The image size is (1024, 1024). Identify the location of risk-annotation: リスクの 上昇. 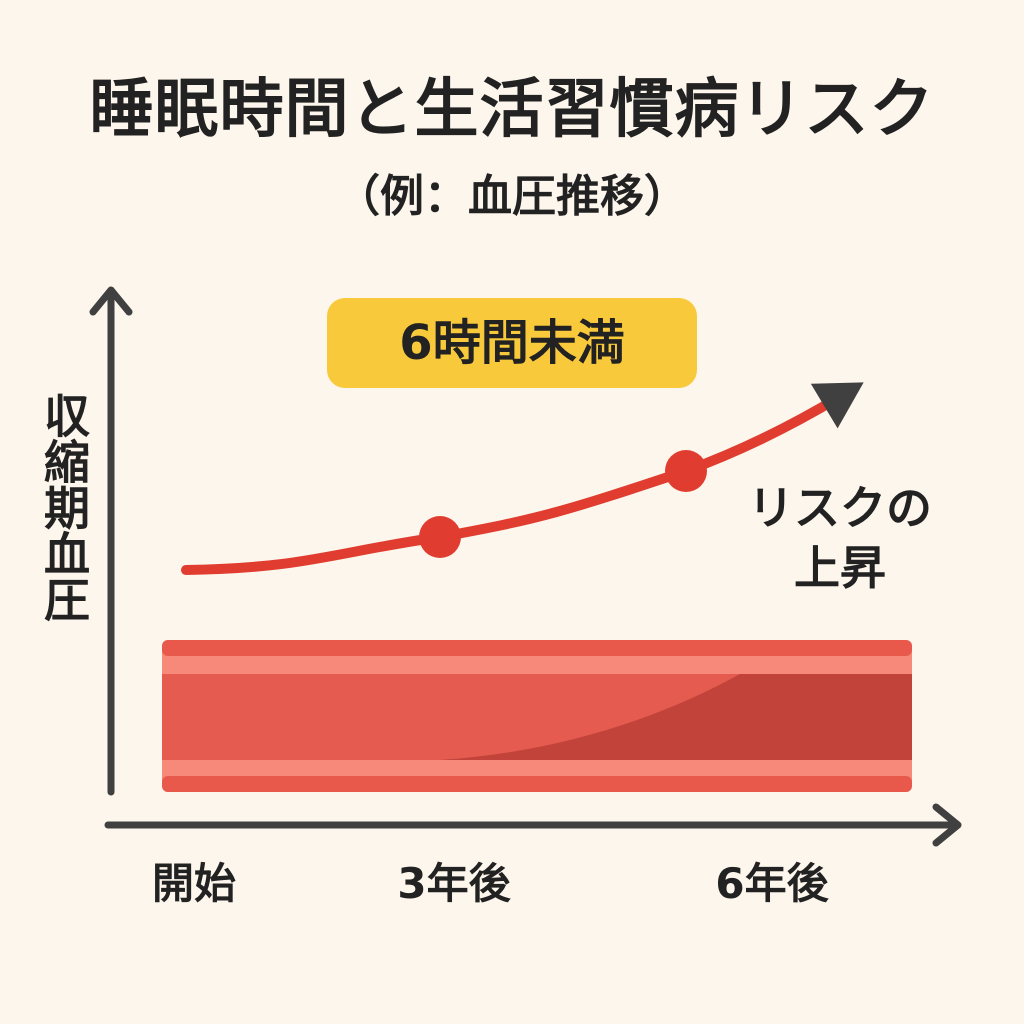
(840, 538).